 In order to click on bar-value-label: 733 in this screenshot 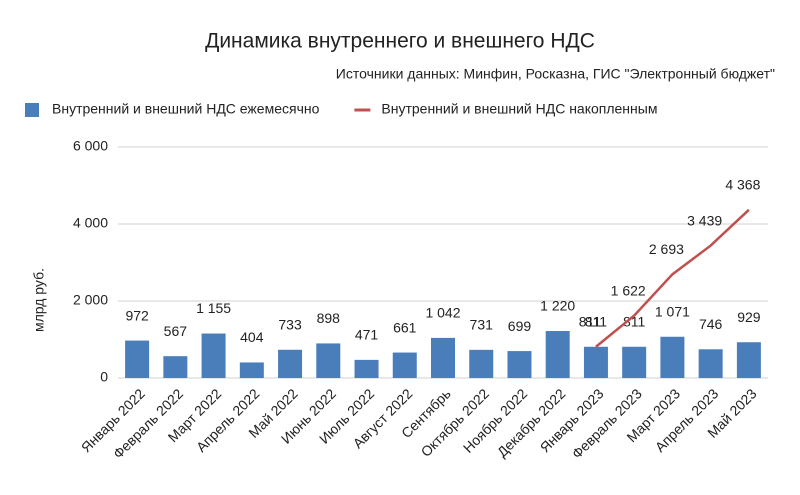, I will do `click(290, 324)`.